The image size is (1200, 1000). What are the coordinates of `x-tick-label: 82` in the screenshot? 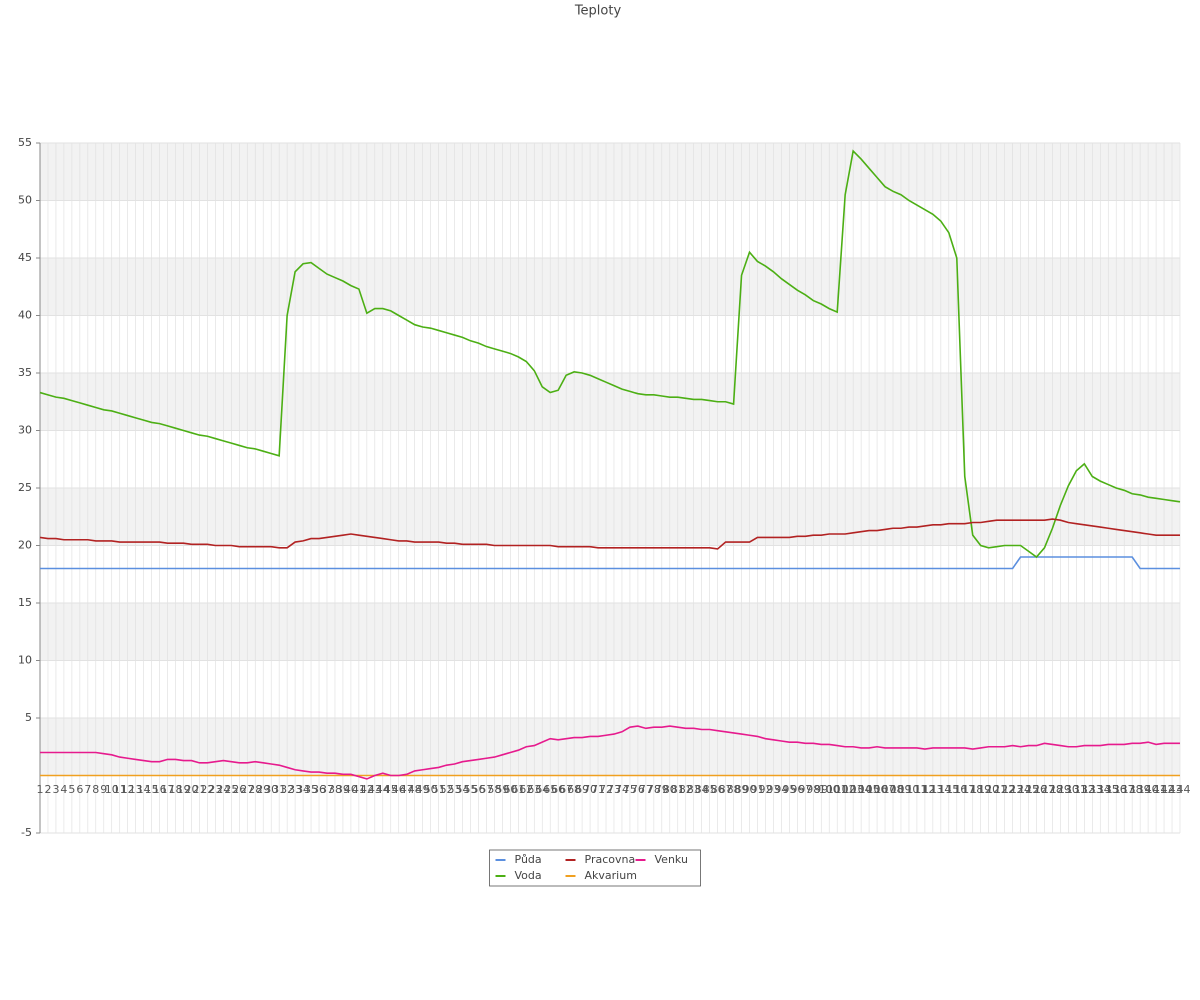 It's located at (686, 789).